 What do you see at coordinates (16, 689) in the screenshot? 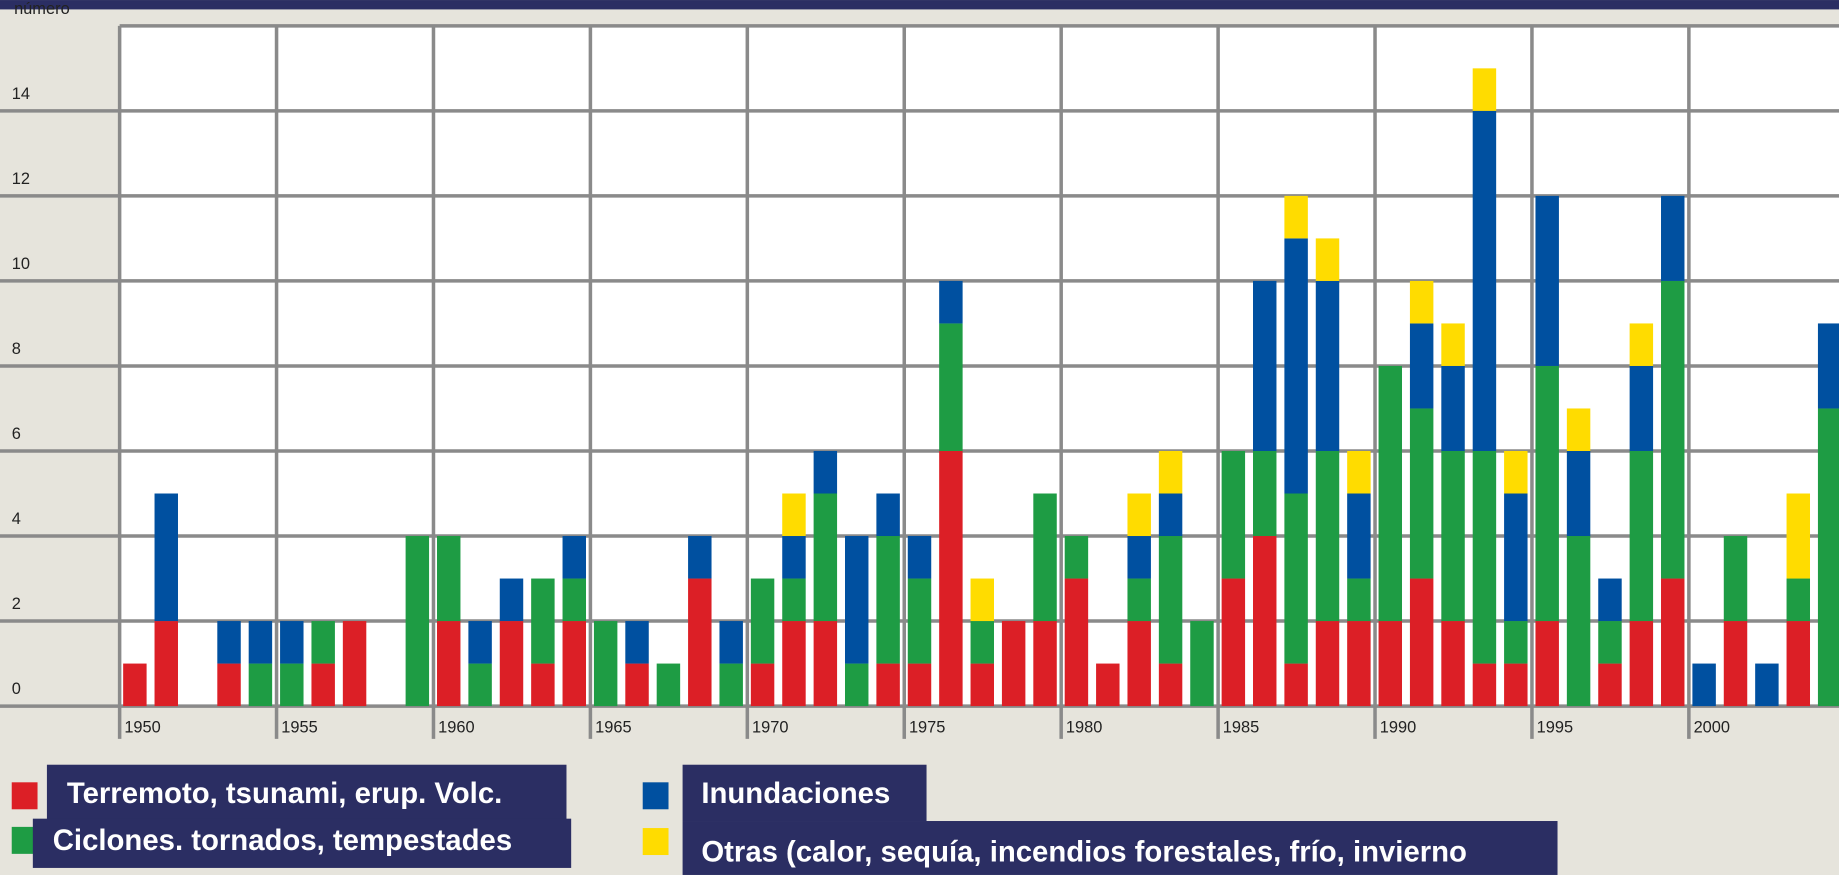
I see `y-tick-label: 0` at bounding box center [16, 689].